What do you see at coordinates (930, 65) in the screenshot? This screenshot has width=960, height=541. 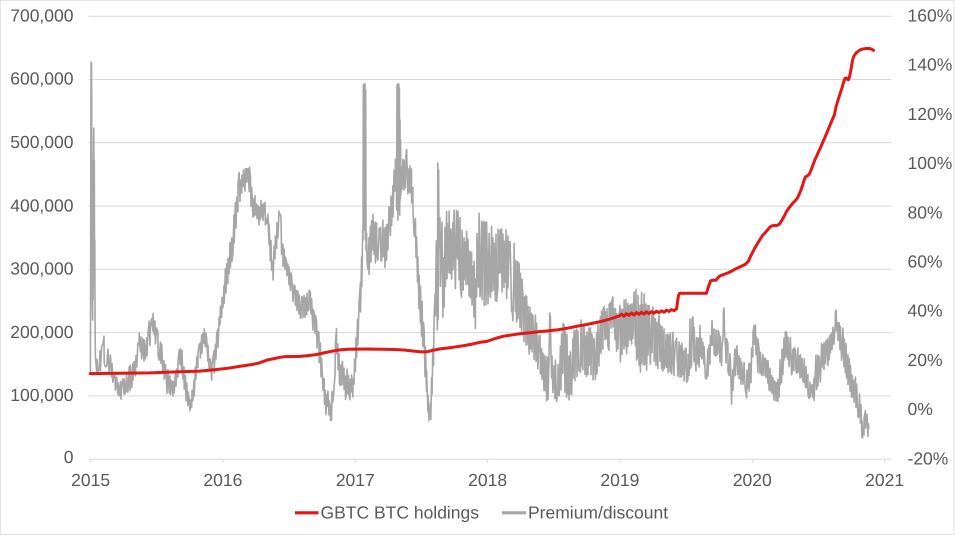 I see `svg-text: 140%` at bounding box center [930, 65].